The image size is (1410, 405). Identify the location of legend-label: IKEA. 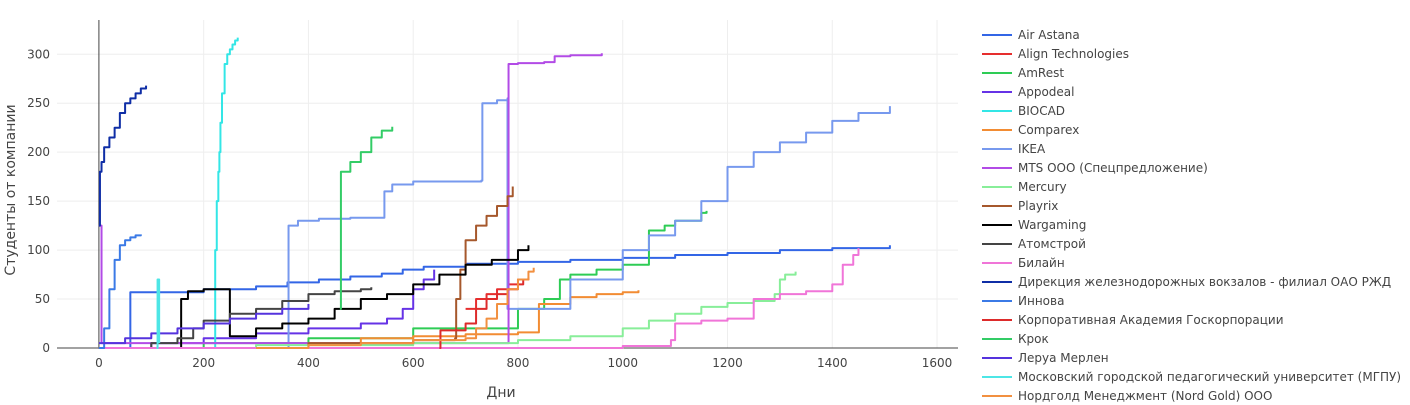
(1032, 148).